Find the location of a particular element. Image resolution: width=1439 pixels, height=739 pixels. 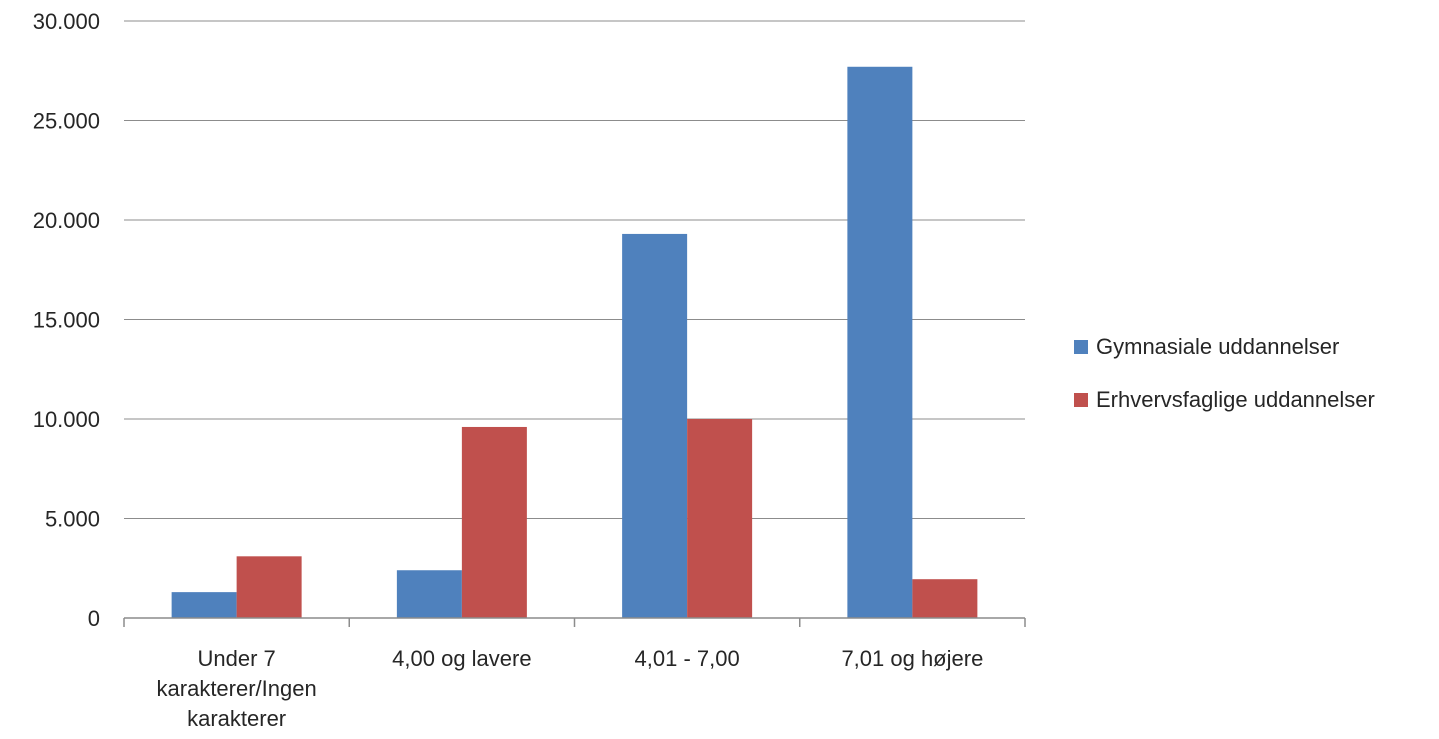

y-tick-label: 25.000 is located at coordinates (66, 121).